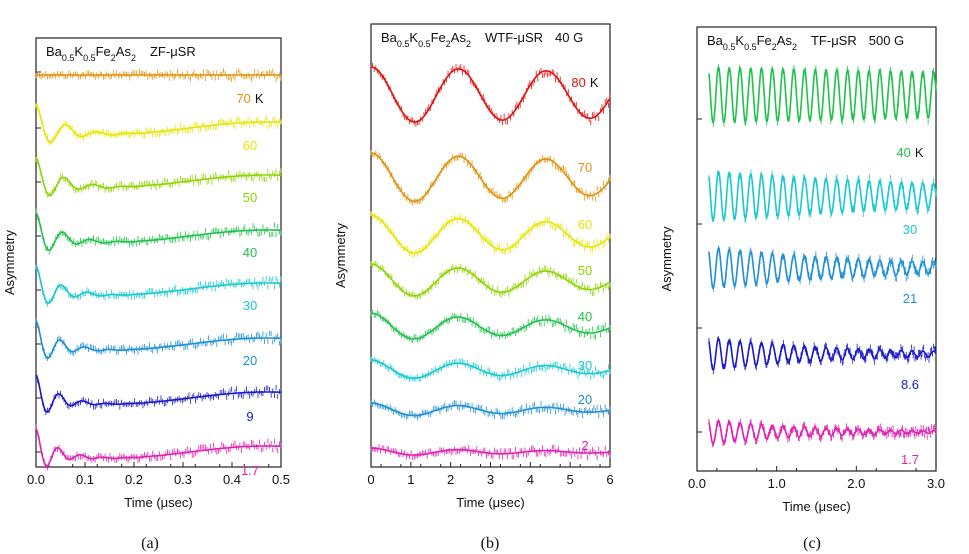 The height and width of the screenshot is (554, 969). What do you see at coordinates (85, 479) in the screenshot?
I see `x-tick-label: 0.1` at bounding box center [85, 479].